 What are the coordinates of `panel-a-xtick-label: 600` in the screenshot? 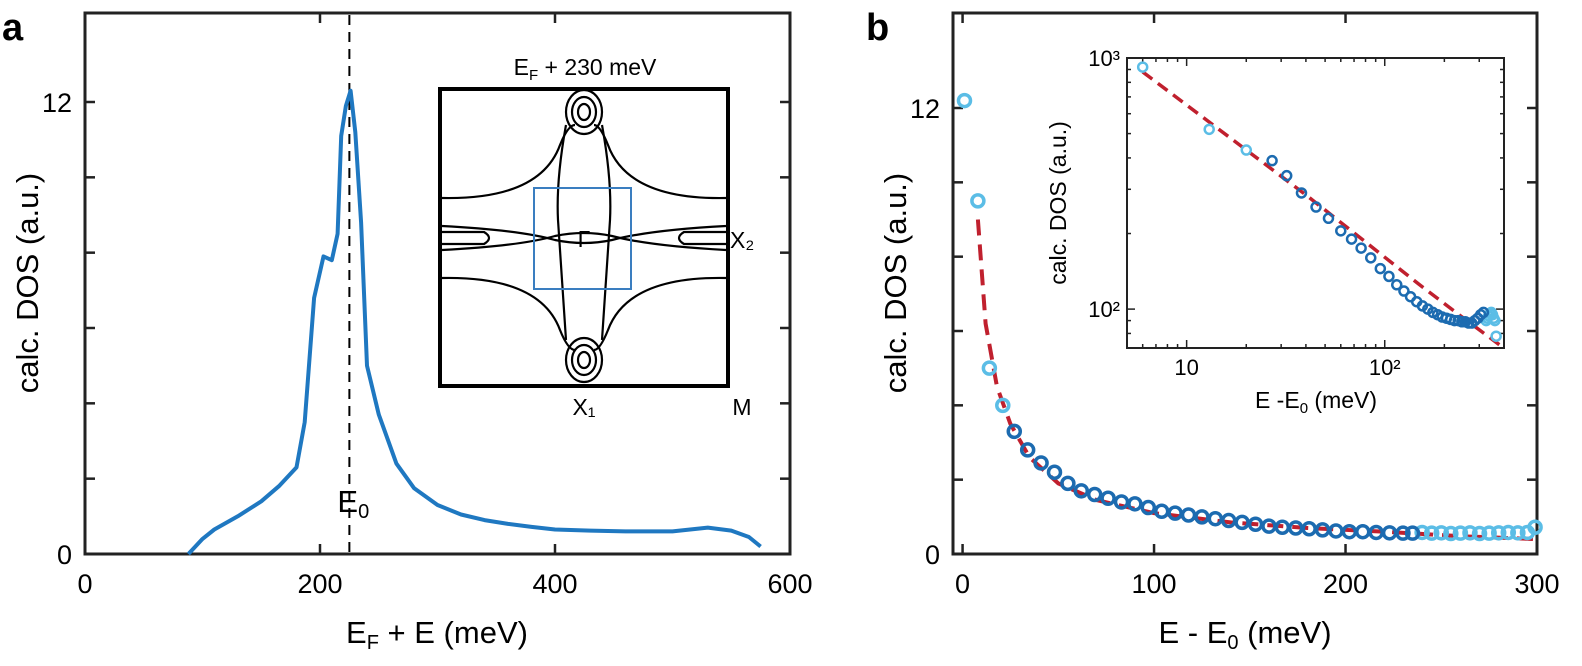 It's located at (789, 584).